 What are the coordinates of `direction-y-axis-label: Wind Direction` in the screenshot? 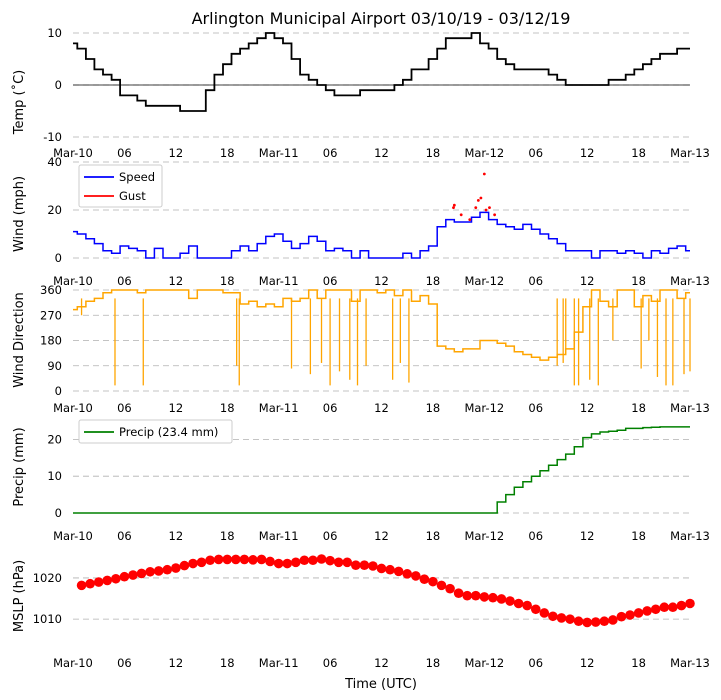 It's located at (19, 340).